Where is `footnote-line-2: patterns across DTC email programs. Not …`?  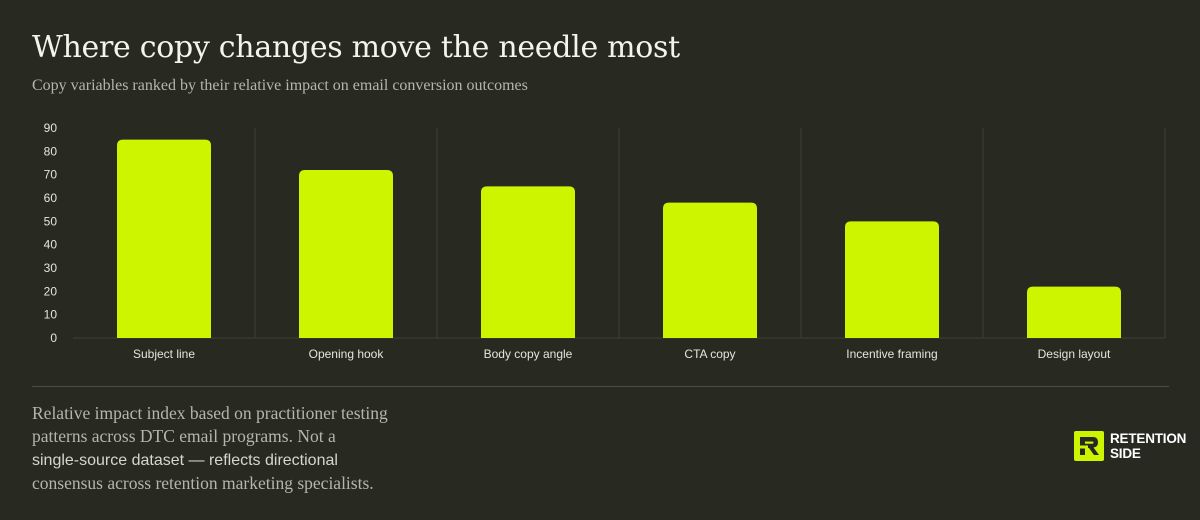 footnote-line-2: patterns across DTC email programs. Not … is located at coordinates (184, 436).